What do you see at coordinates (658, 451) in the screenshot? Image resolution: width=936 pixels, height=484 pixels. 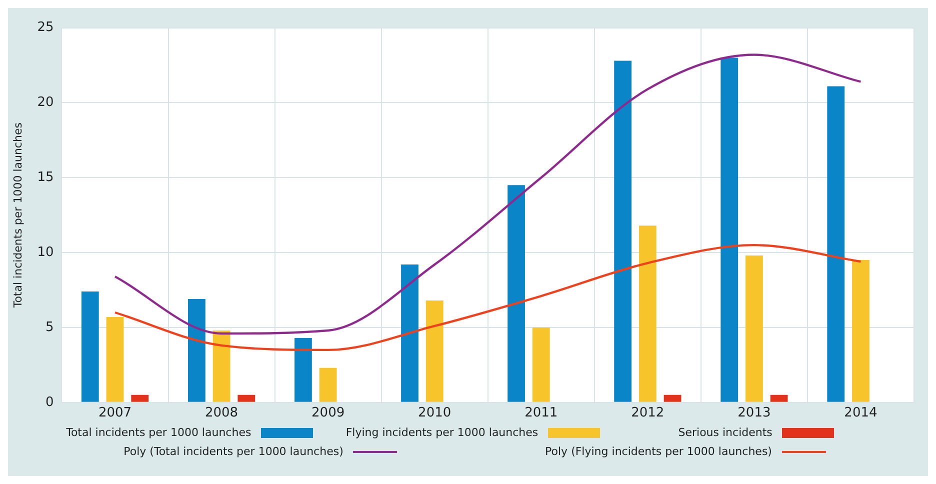 I see `legend-label: Poly (Flying incidents per 1000 launches)` at bounding box center [658, 451].